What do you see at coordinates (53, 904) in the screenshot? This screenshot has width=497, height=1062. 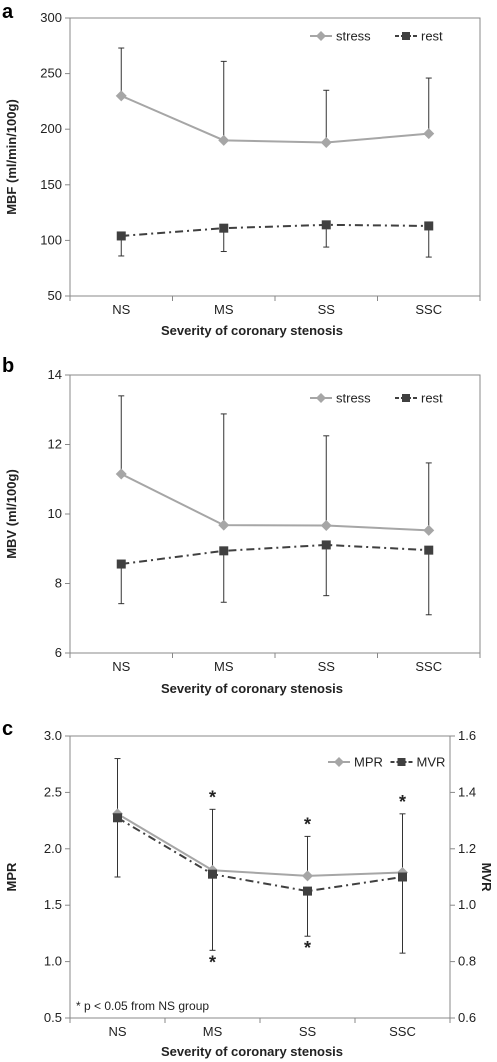 I see `y-tick-label: 1.5` at bounding box center [53, 904].